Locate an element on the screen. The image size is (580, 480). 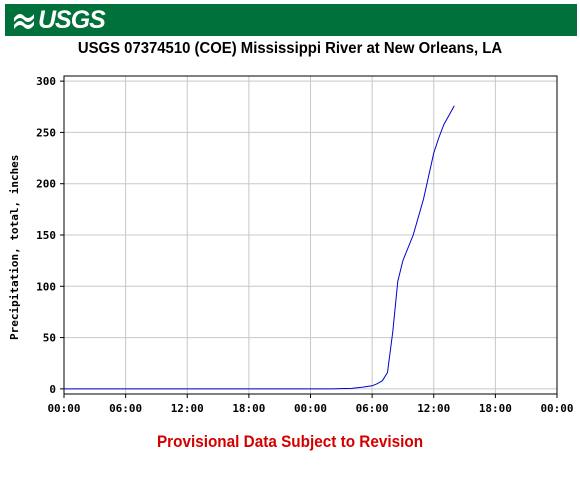
usgs-logo: USGS is located at coordinates (59, 20).